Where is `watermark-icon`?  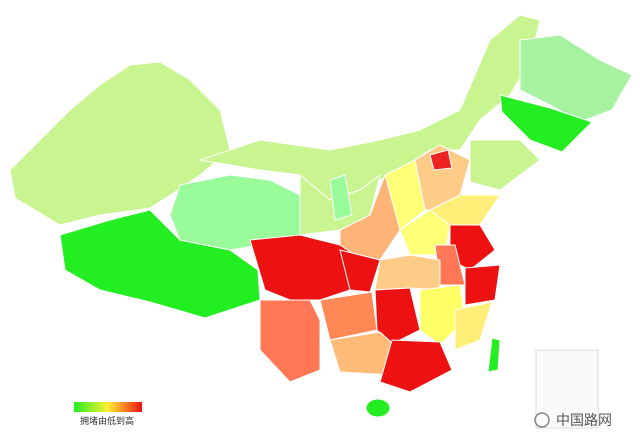 watermark-icon is located at coordinates (542, 420).